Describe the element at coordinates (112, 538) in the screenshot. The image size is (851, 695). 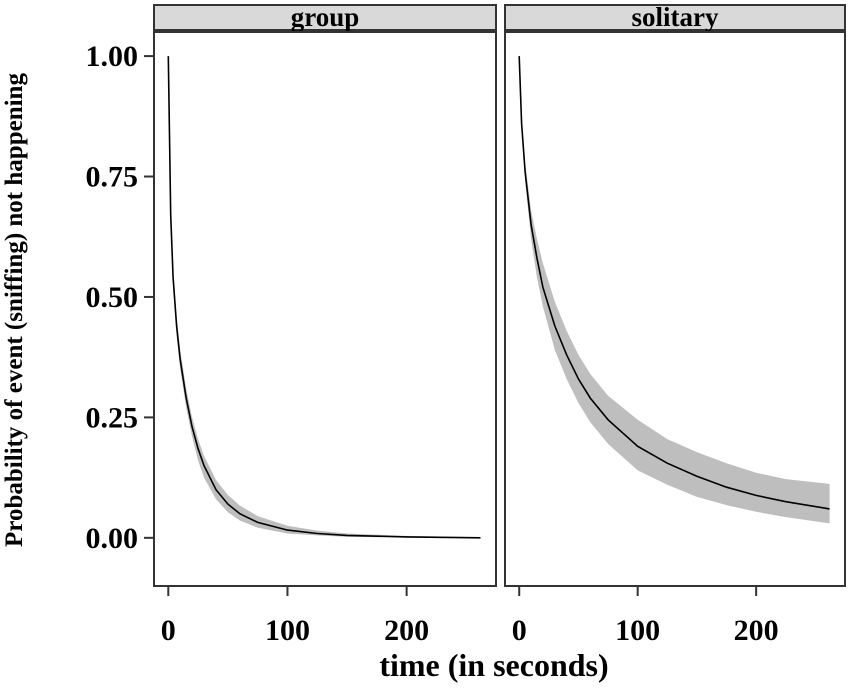
I see `y-tick-label-0: 0.00` at that location.